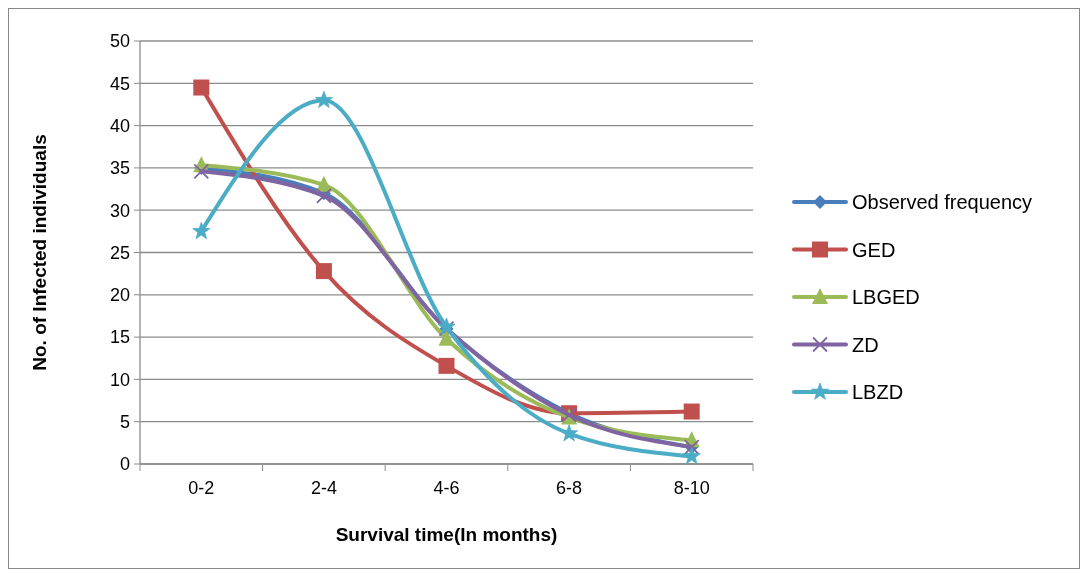  Describe the element at coordinates (119, 210) in the screenshot. I see `y-tick-label: 30` at that location.